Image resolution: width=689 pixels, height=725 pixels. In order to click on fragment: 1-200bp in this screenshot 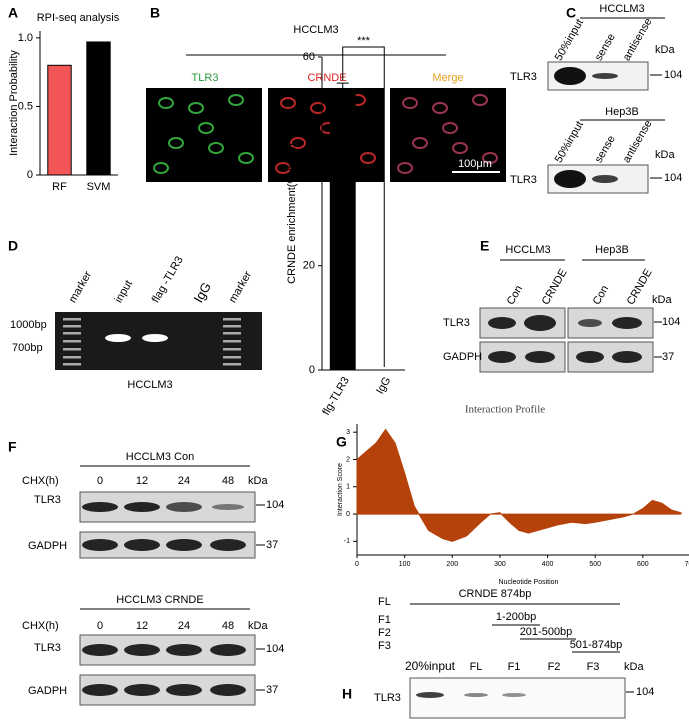, I will do `click(516, 617)`.